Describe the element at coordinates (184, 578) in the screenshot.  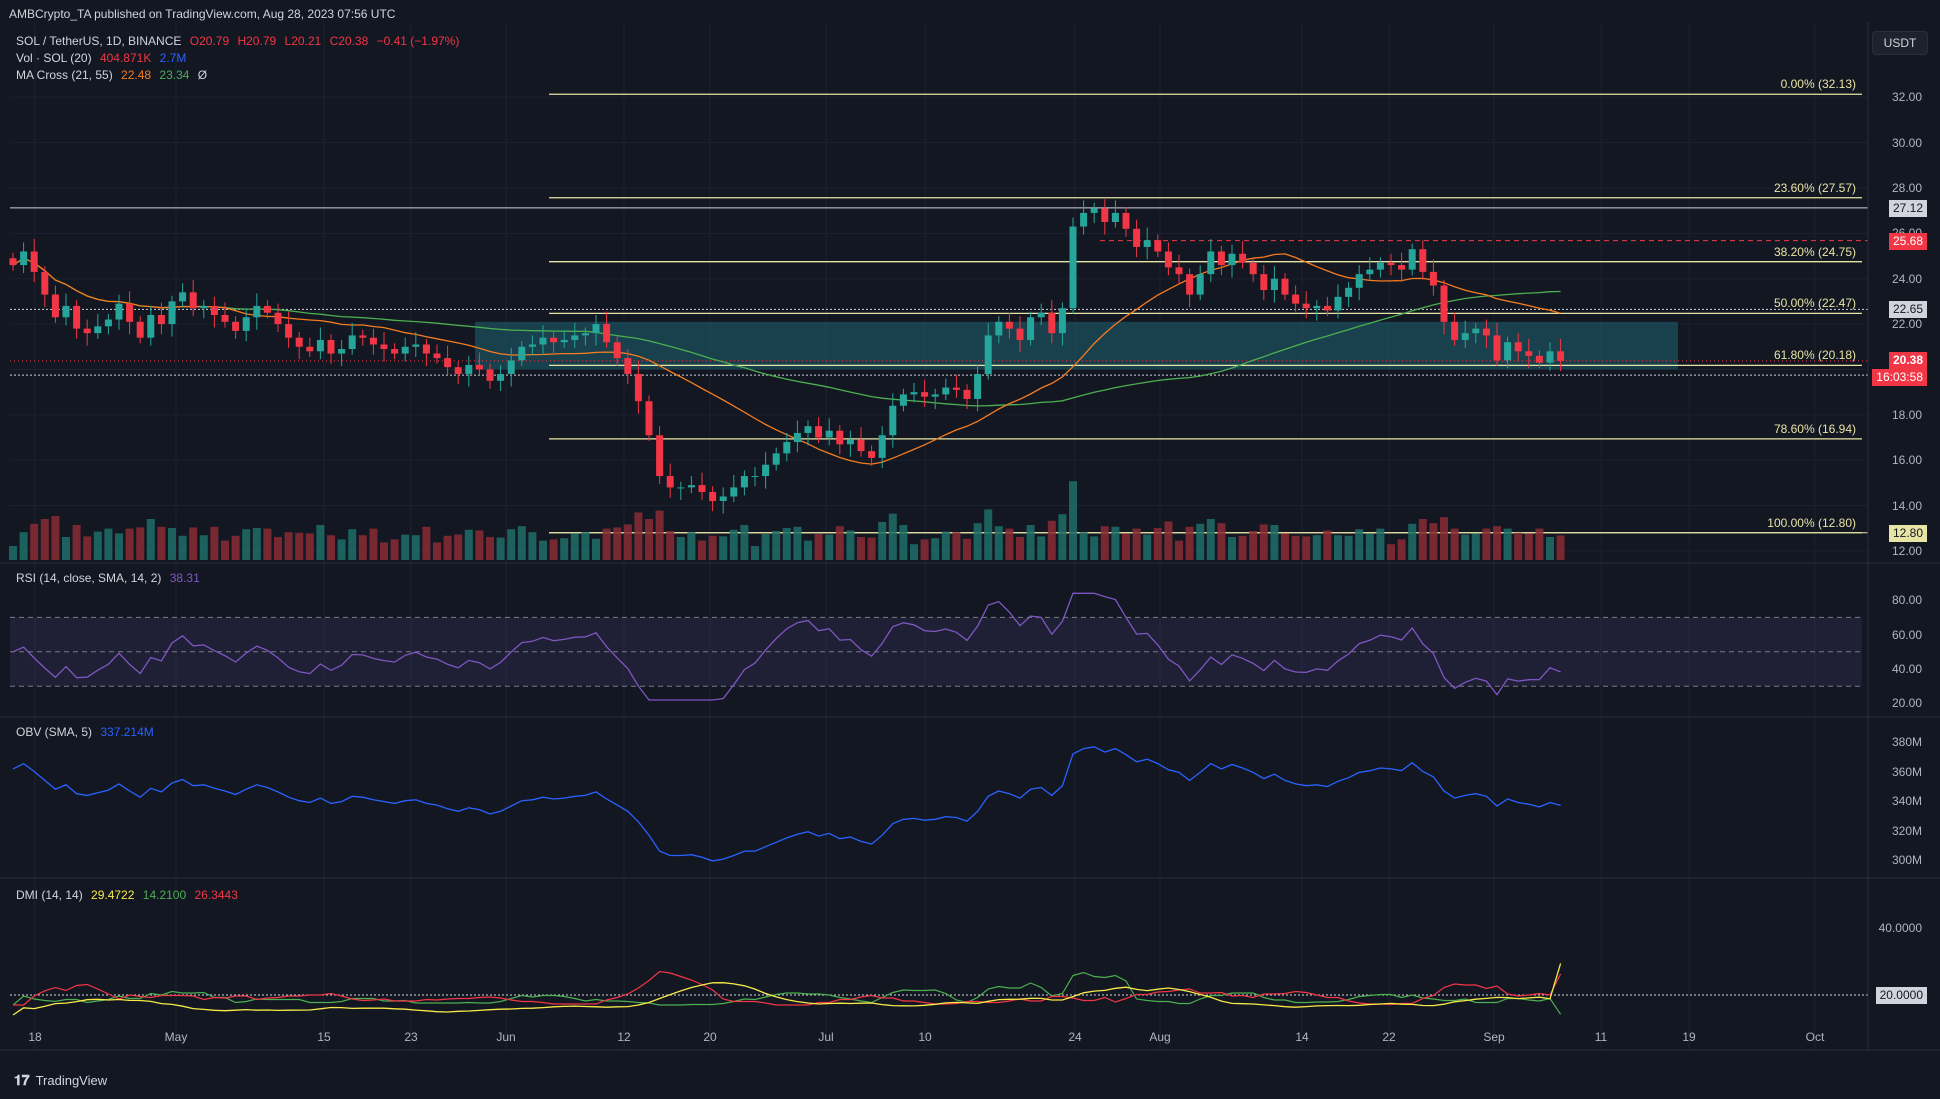
I see `rsi-value: 38.31` at that location.